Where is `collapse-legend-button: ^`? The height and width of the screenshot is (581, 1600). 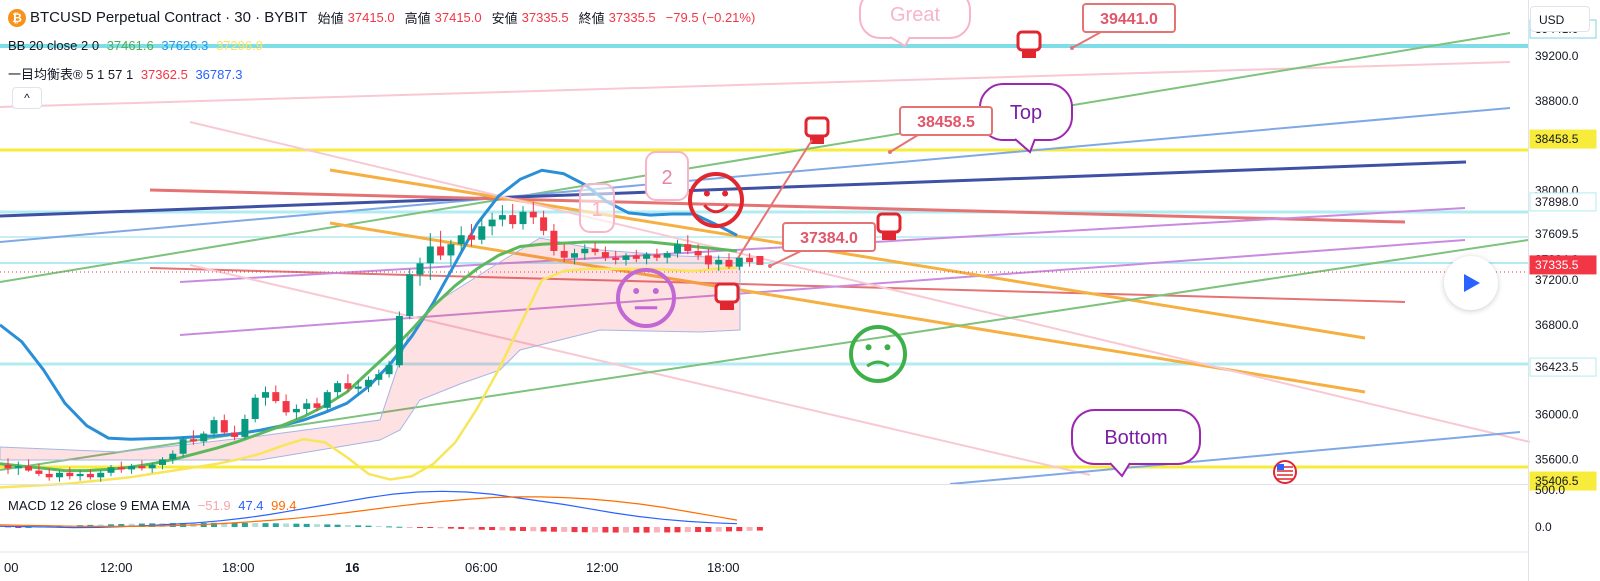
collapse-legend-button: ^ is located at coordinates (27, 98).